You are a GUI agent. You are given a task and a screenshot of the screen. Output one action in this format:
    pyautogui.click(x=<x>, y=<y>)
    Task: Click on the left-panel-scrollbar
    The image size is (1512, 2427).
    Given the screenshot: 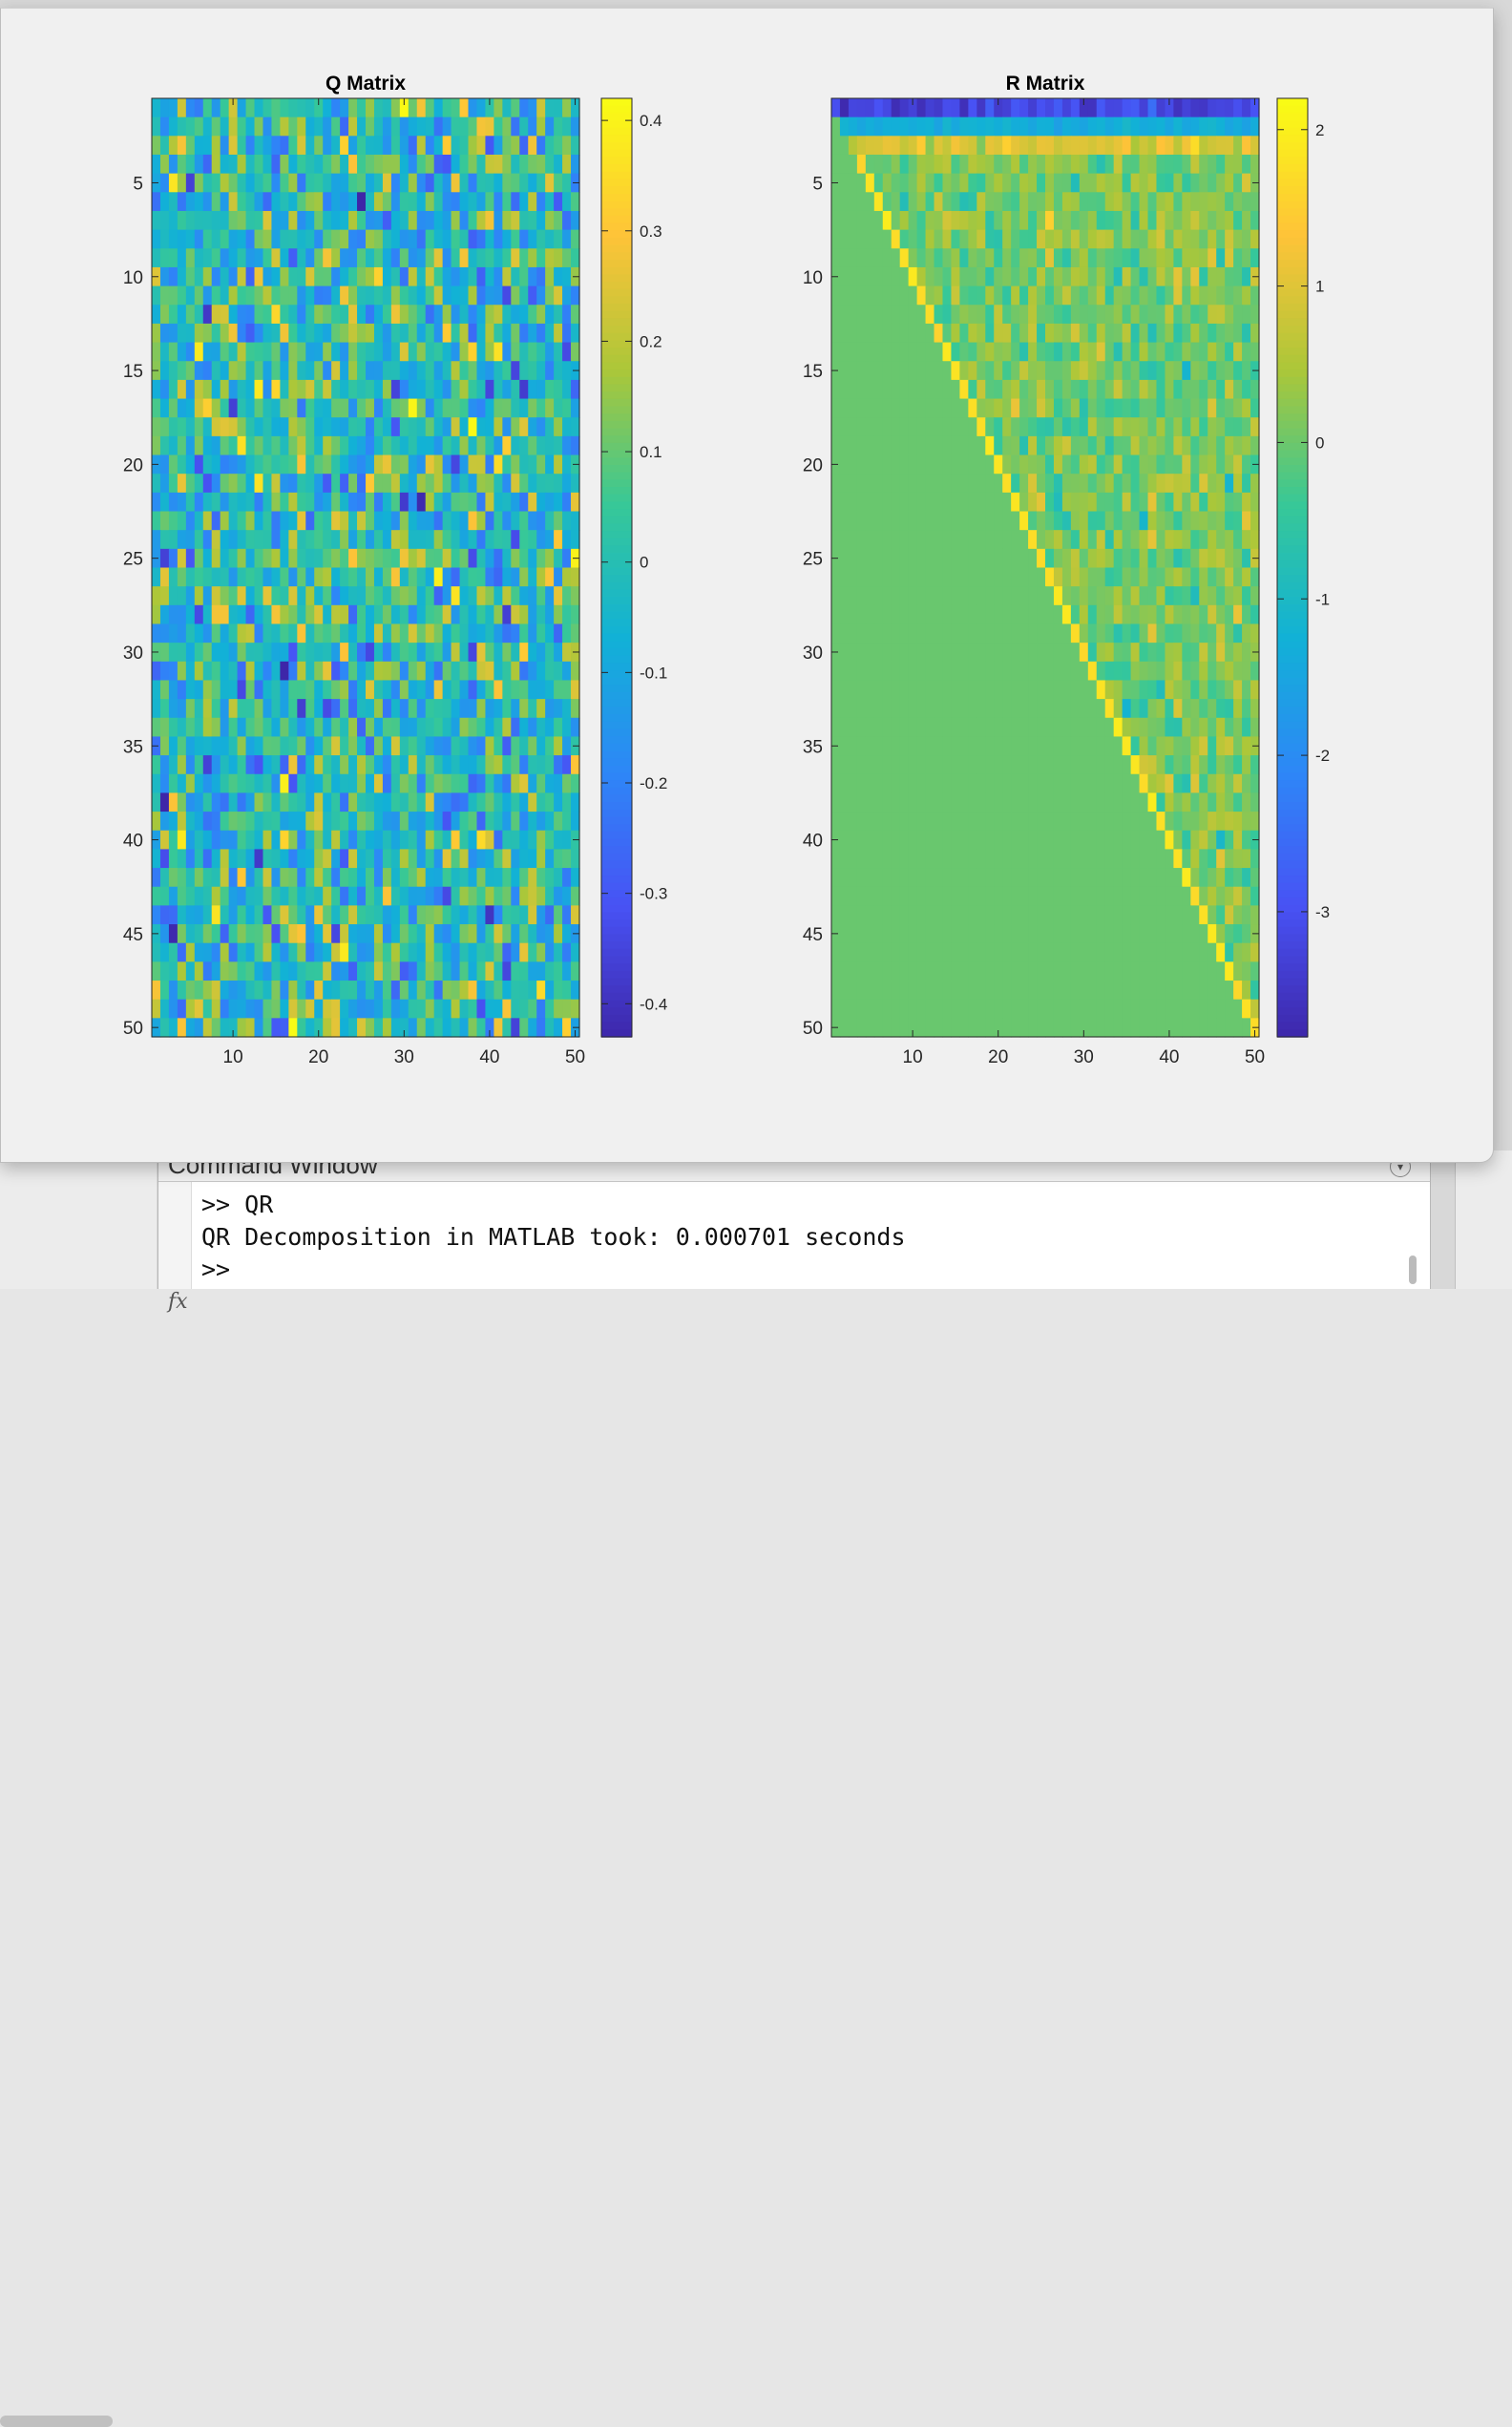 What is the action you would take?
    pyautogui.click(x=57, y=2421)
    